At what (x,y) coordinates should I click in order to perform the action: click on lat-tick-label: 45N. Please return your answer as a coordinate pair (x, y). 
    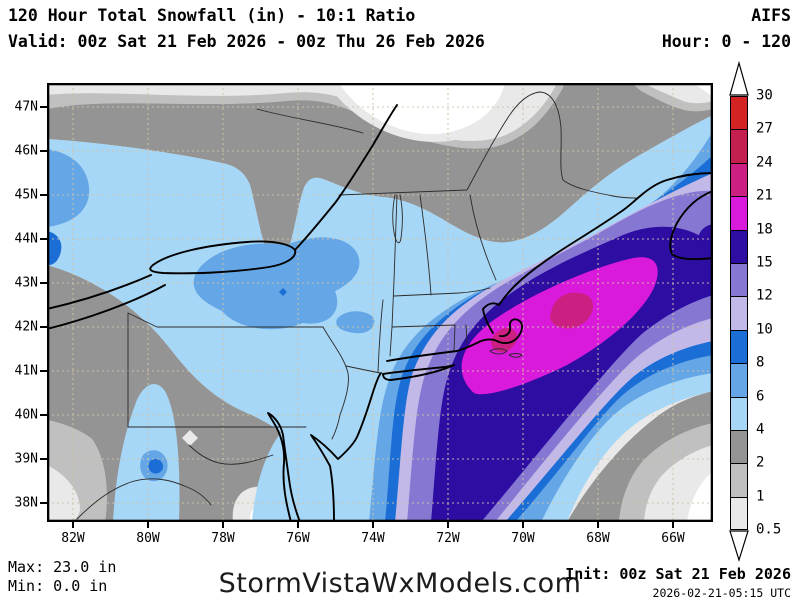
    Looking at the image, I should click on (26, 195).